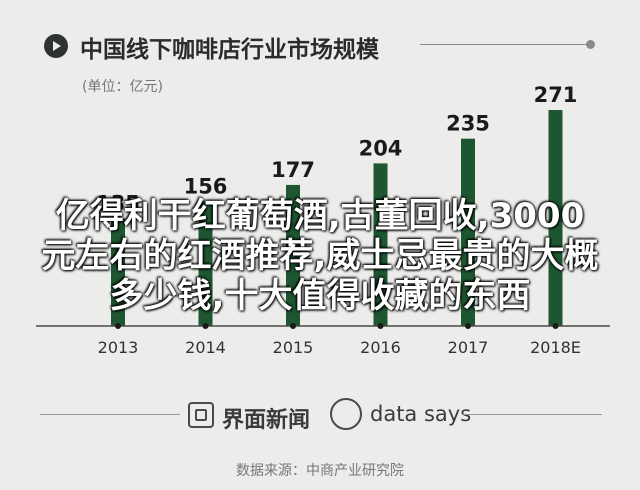  I want to click on unit-label: (单位：亿元), so click(122, 87).